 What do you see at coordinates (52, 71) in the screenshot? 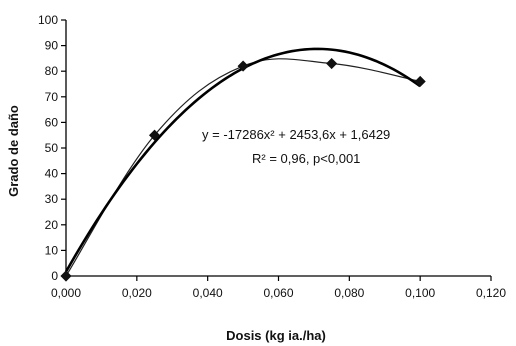
I see `y-tick-label: 80` at bounding box center [52, 71].